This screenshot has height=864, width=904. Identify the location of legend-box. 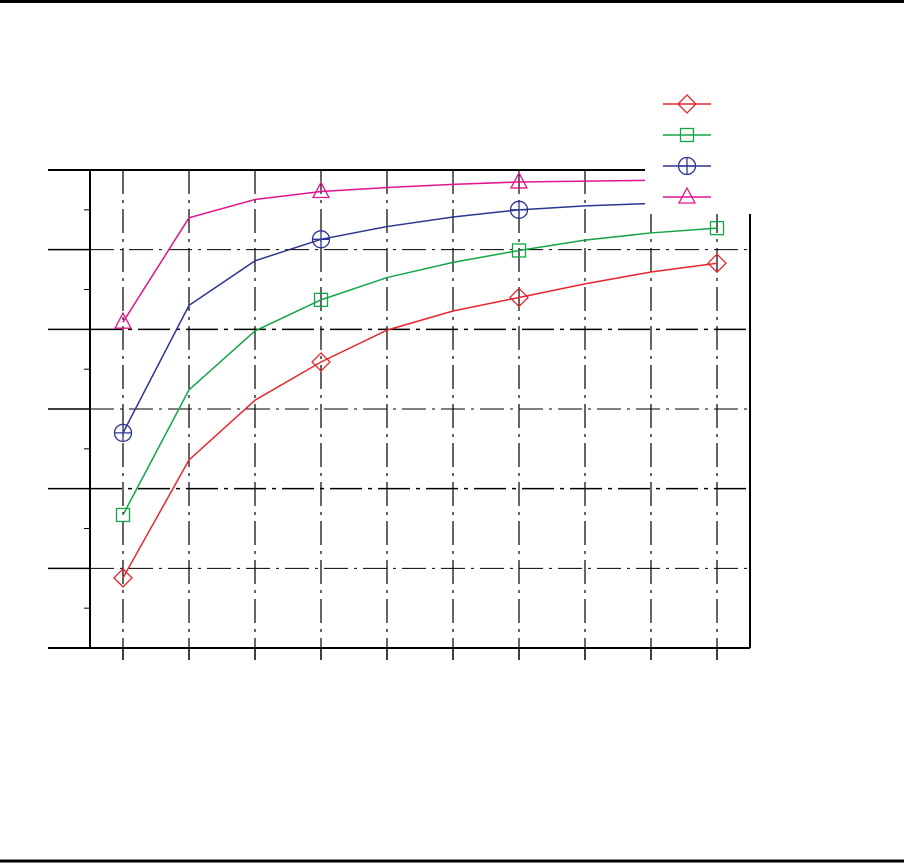
(702, 149).